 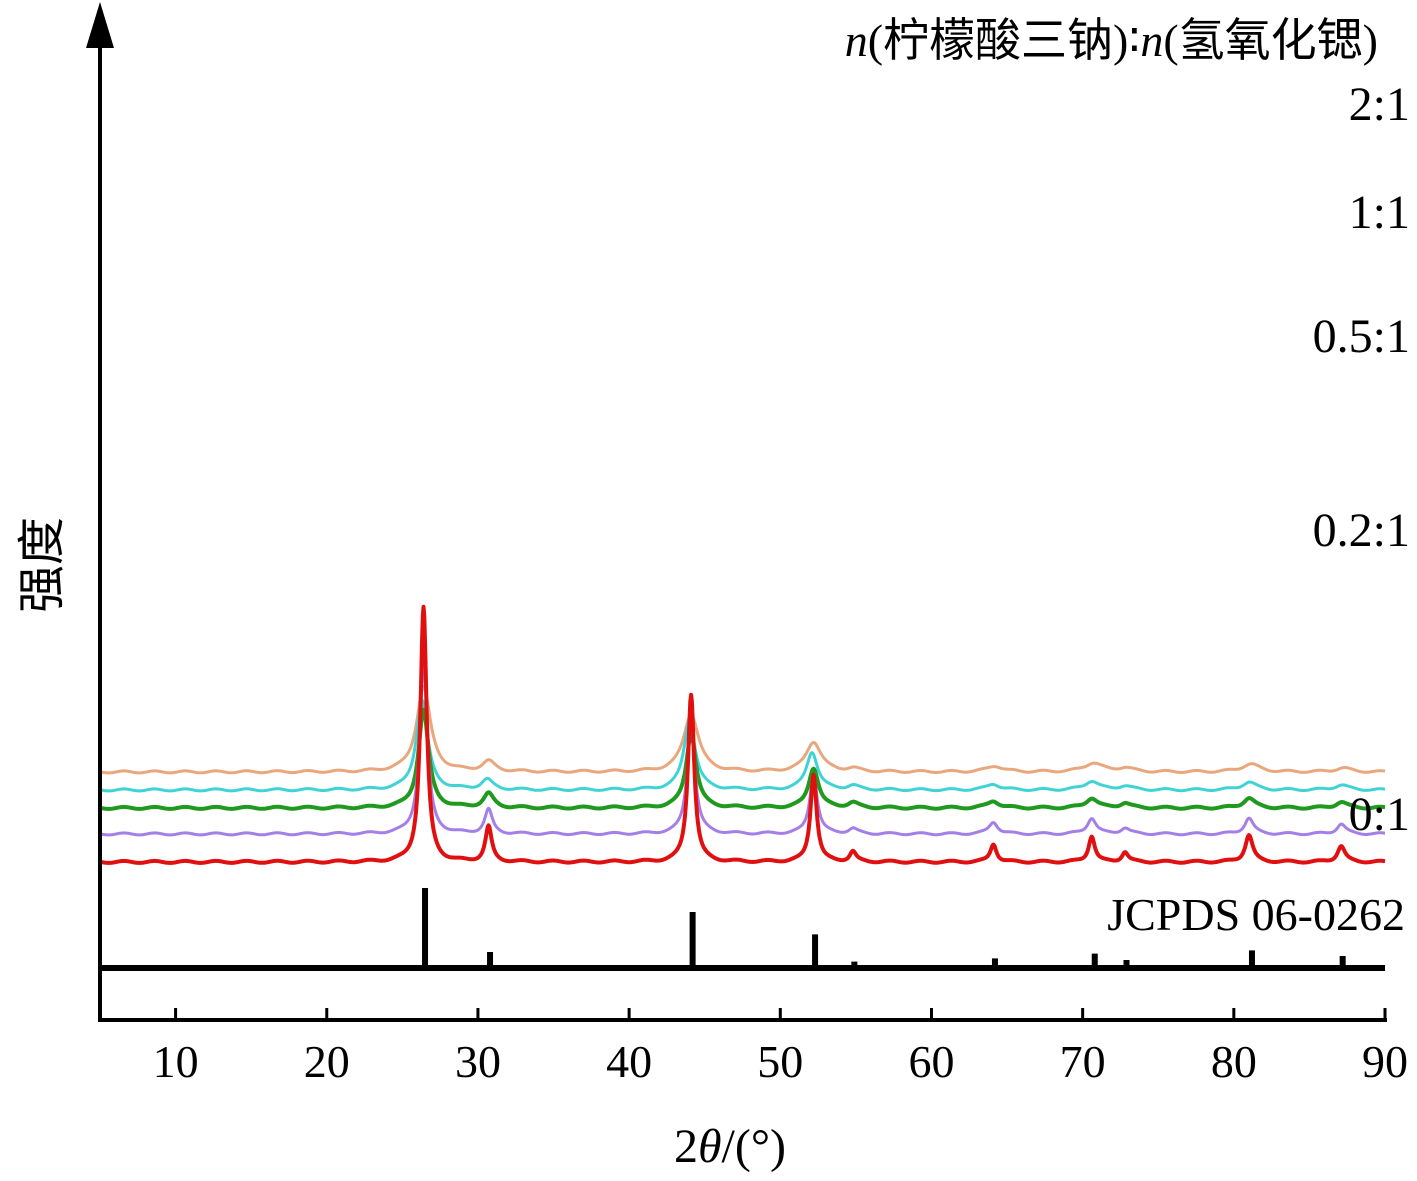 What do you see at coordinates (931, 1061) in the screenshot?
I see `x-tick-label: 60` at bounding box center [931, 1061].